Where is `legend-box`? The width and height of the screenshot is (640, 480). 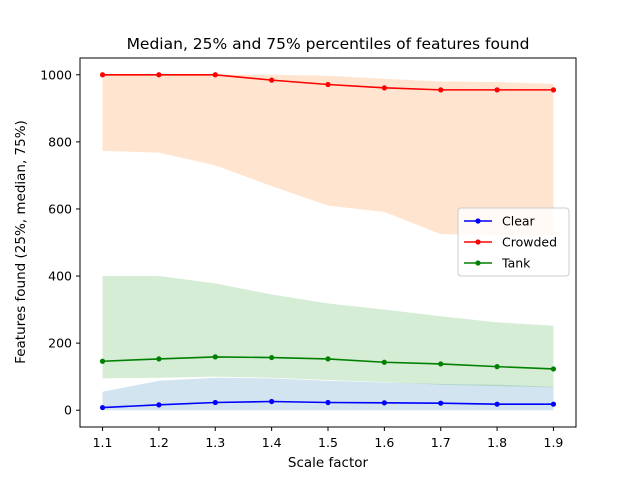
legend-box is located at coordinates (513, 242).